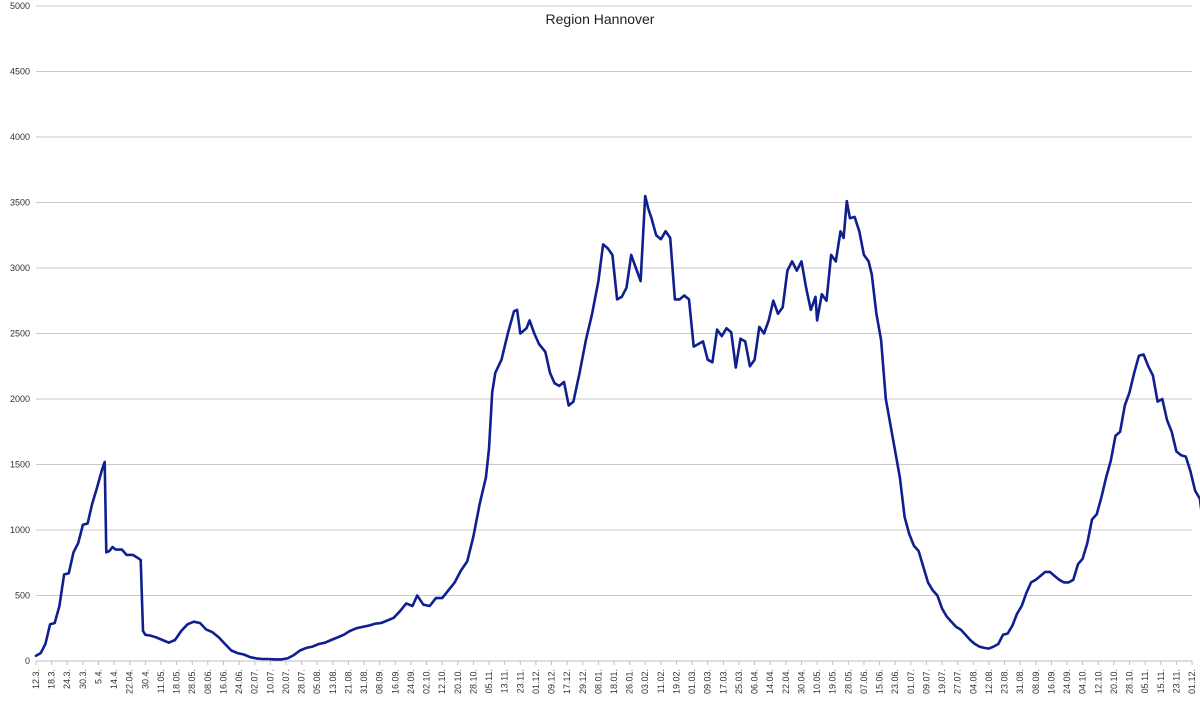 The width and height of the screenshot is (1200, 728). What do you see at coordinates (348, 681) in the screenshot?
I see `x-tick-label: 21.08.` at bounding box center [348, 681].